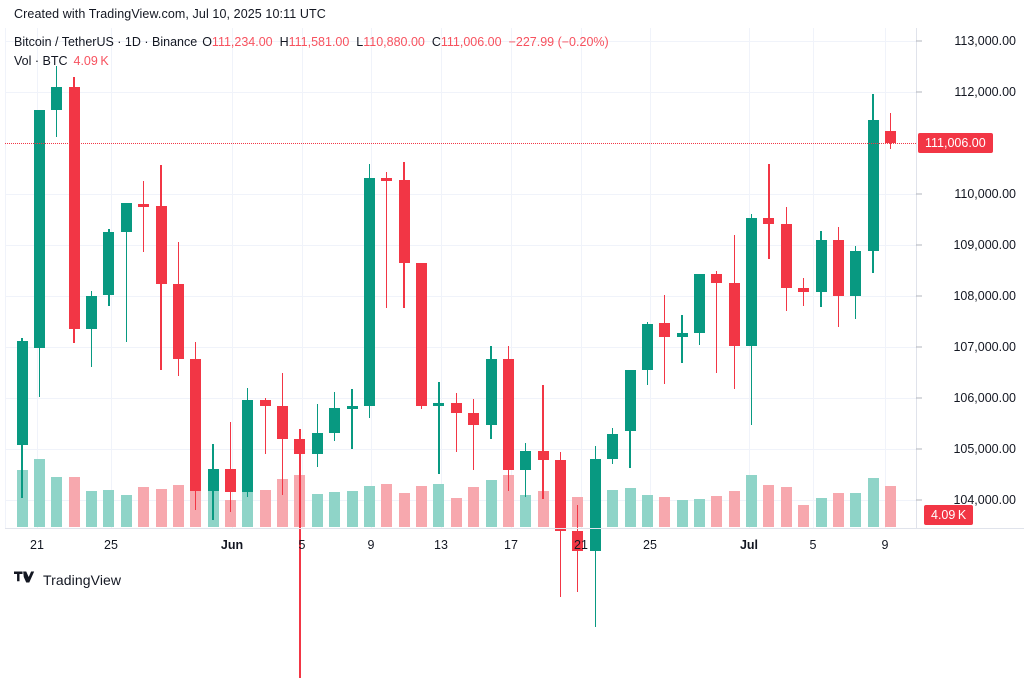 This screenshot has width=1024, height=678. I want to click on price-axis-tick: 108,000.00, so click(984, 296).